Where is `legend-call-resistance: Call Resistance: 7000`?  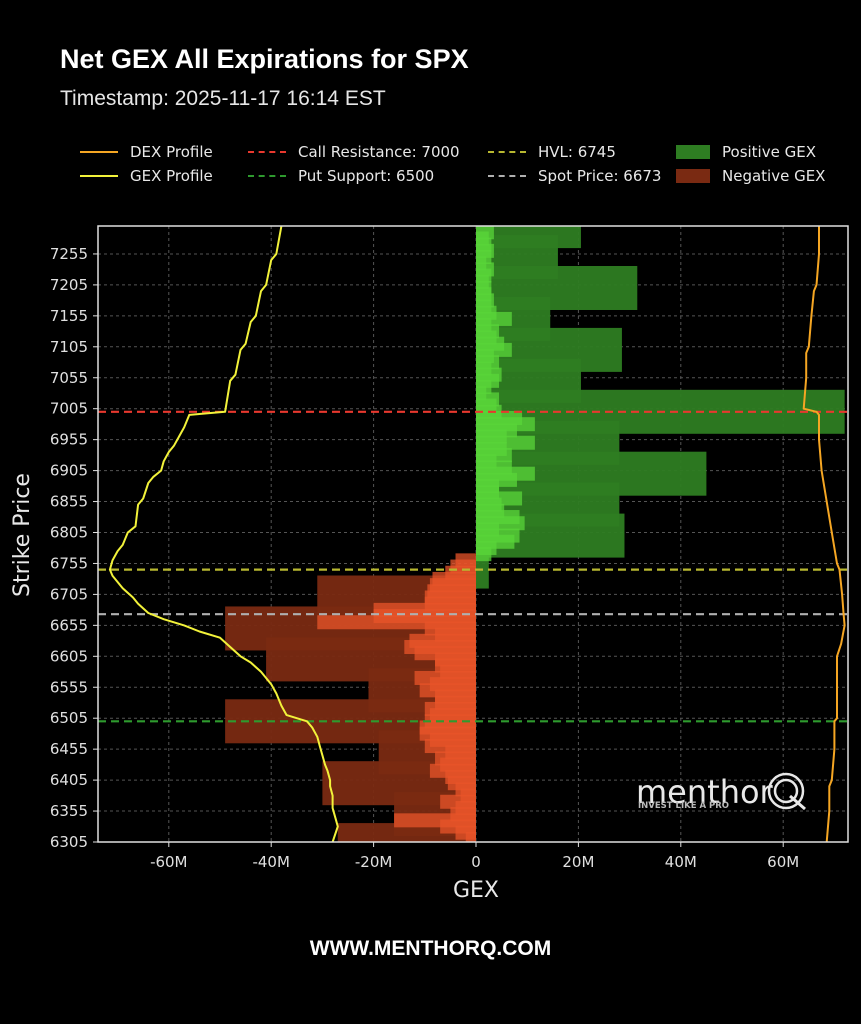 legend-call-resistance: Call Resistance: 7000 is located at coordinates (354, 152).